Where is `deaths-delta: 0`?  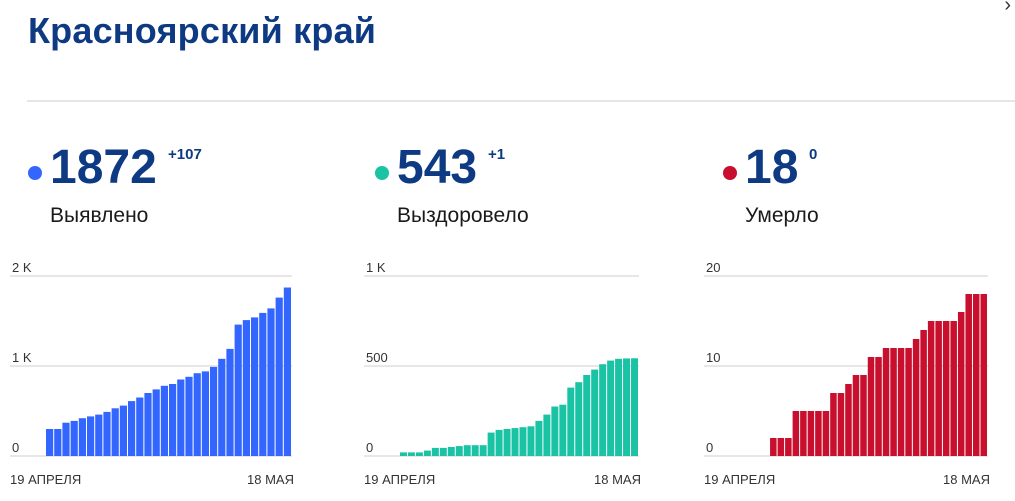 deaths-delta: 0 is located at coordinates (813, 154).